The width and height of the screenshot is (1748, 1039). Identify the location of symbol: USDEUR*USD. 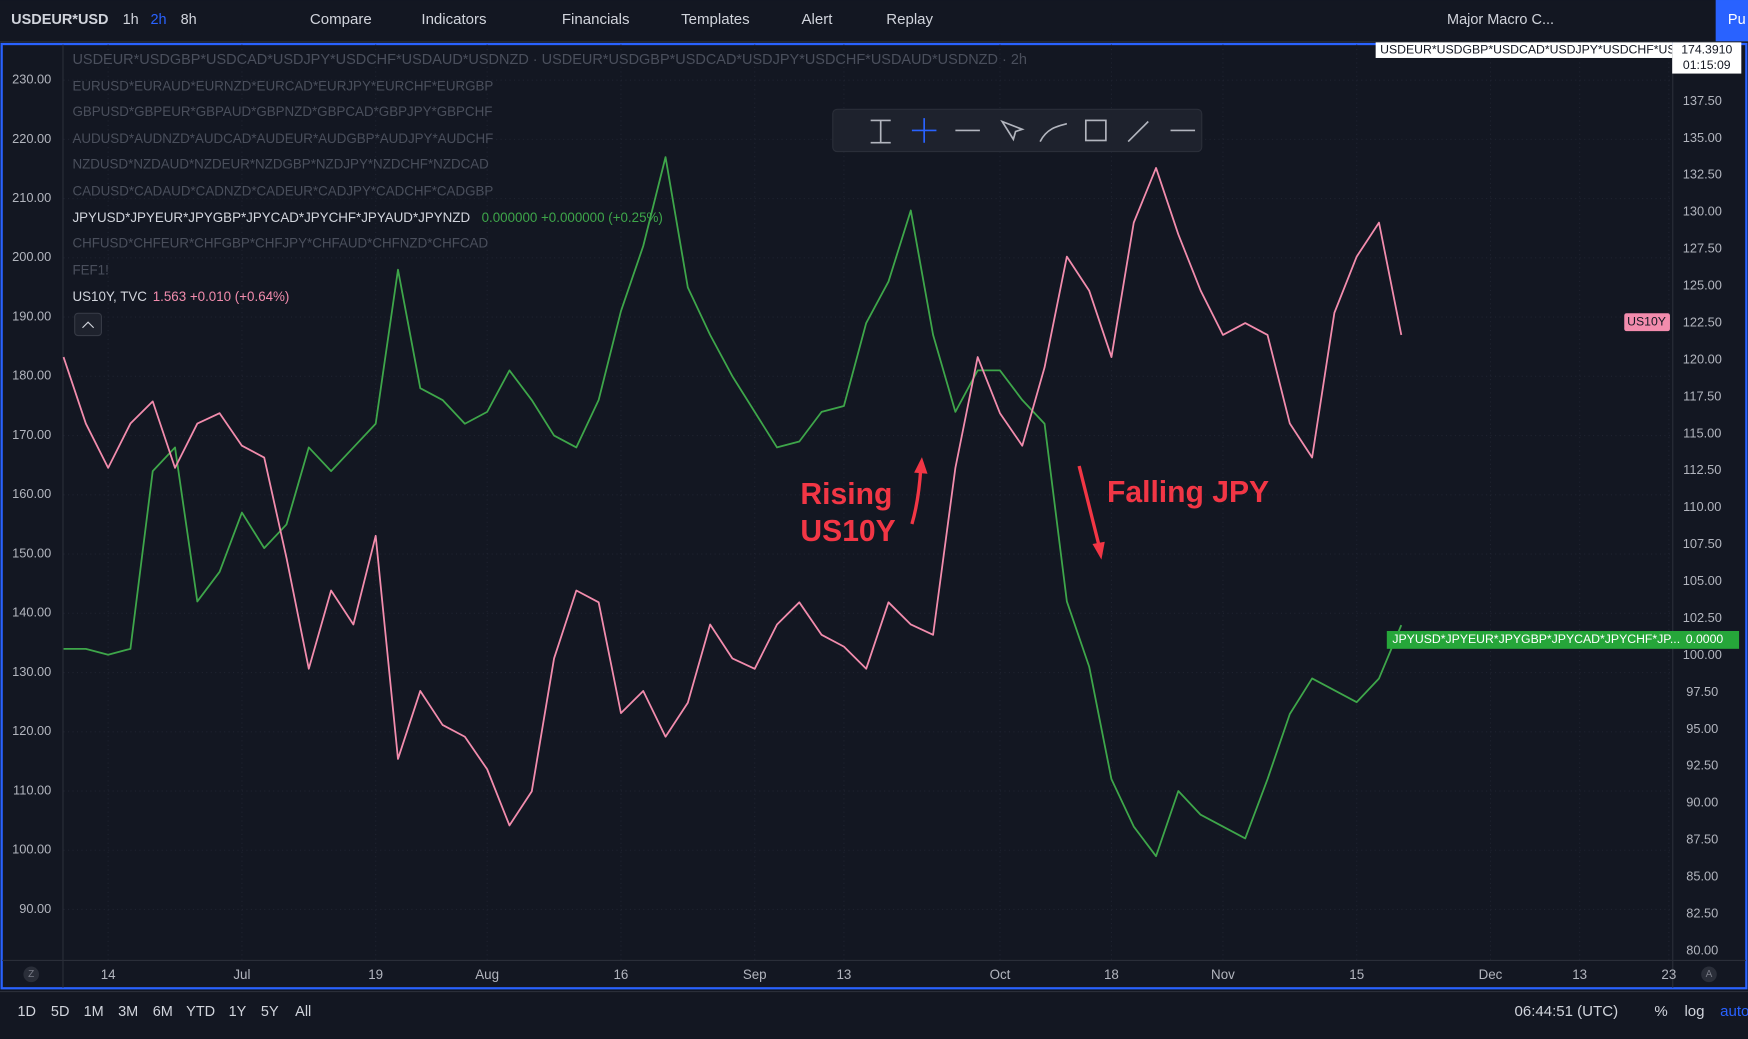
(59, 20).